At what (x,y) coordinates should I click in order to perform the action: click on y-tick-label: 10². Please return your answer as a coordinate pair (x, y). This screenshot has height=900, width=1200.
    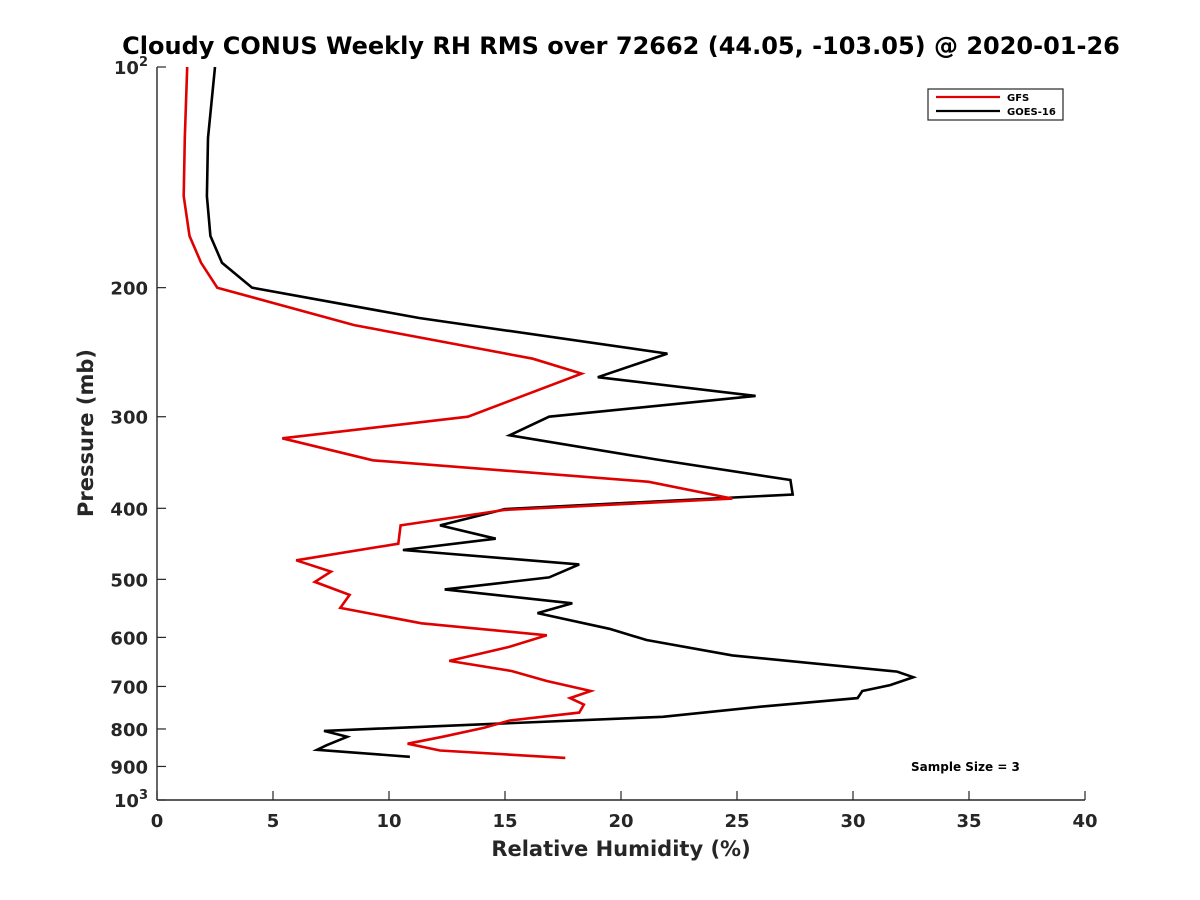
    Looking at the image, I should click on (131, 67).